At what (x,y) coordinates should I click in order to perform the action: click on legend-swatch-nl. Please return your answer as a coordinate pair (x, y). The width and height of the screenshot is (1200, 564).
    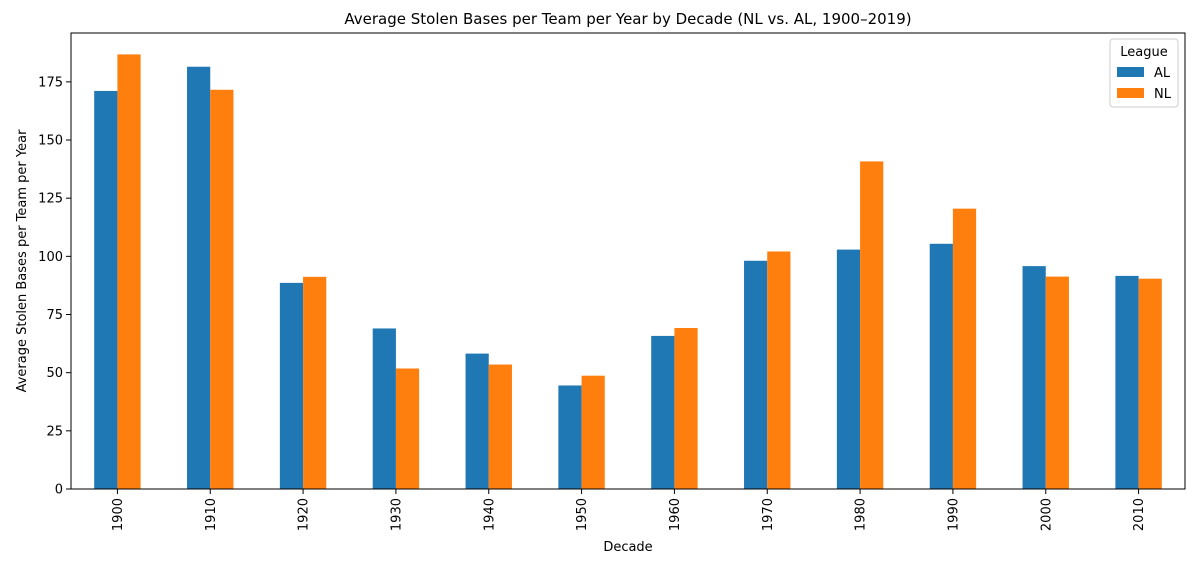
    Looking at the image, I should click on (1130, 93).